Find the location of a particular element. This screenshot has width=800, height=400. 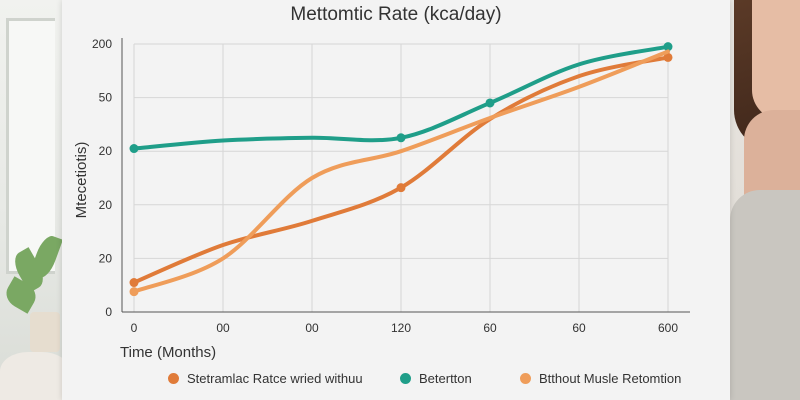

x-tick-label: 600 is located at coordinates (668, 328).